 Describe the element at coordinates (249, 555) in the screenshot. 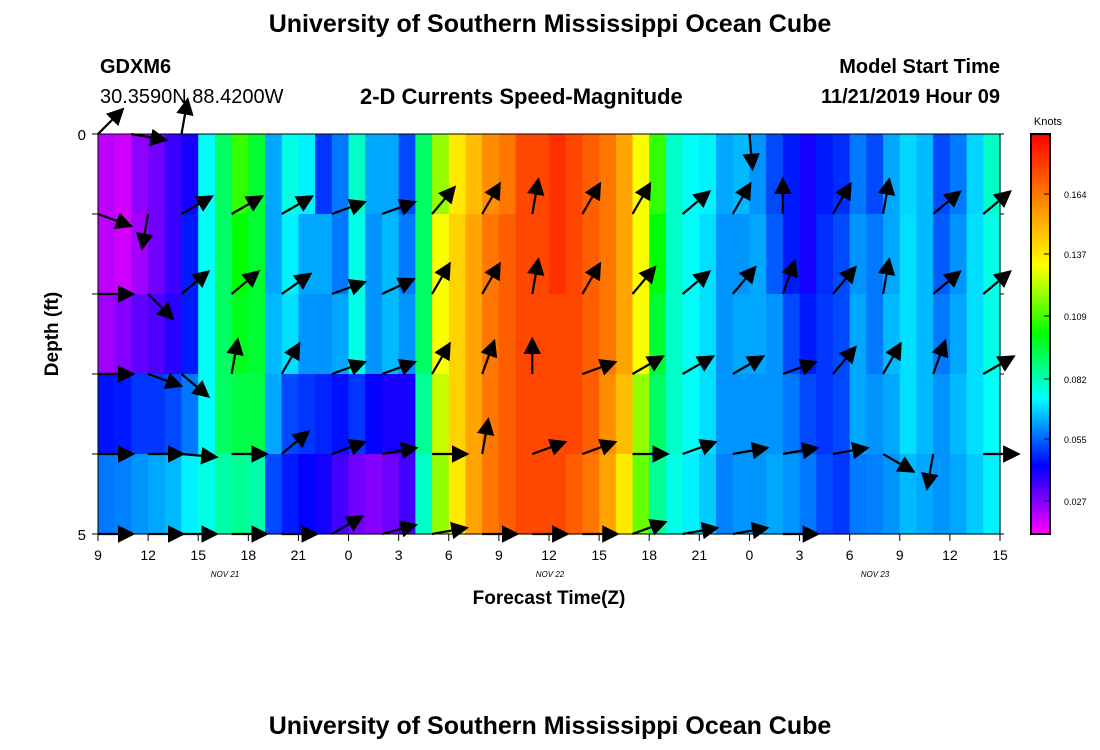

I see `x-tick-label: 18` at that location.